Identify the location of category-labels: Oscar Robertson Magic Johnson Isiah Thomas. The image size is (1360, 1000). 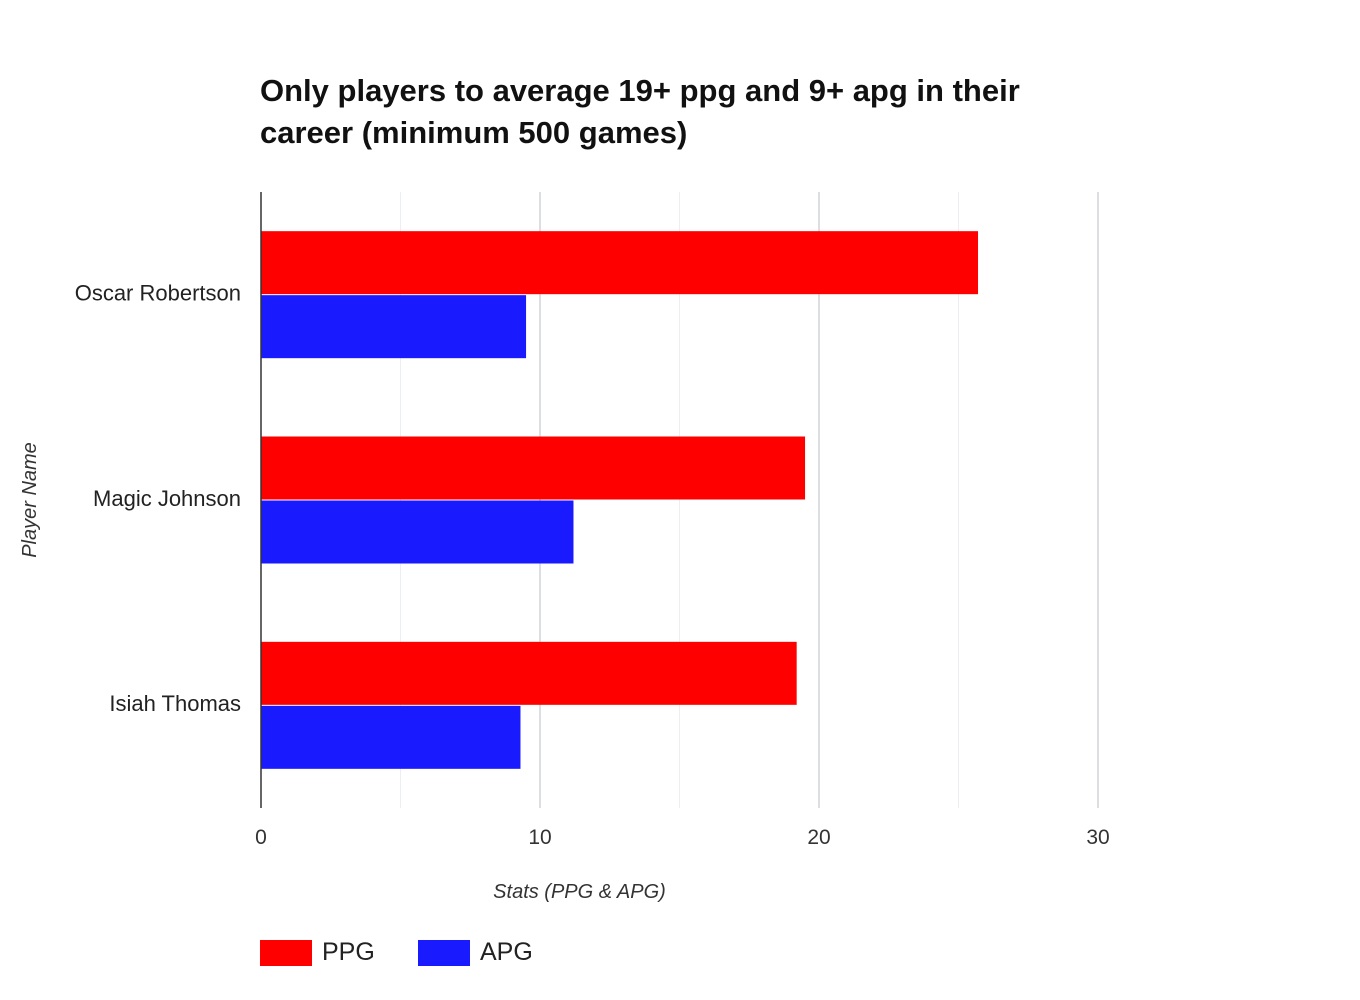
(158, 498).